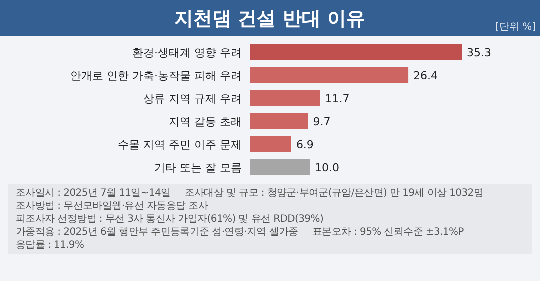 Image resolution: width=540 pixels, height=281 pixels. I want to click on y-tick-label: 환경·생태계 영향 우려, so click(187, 53).